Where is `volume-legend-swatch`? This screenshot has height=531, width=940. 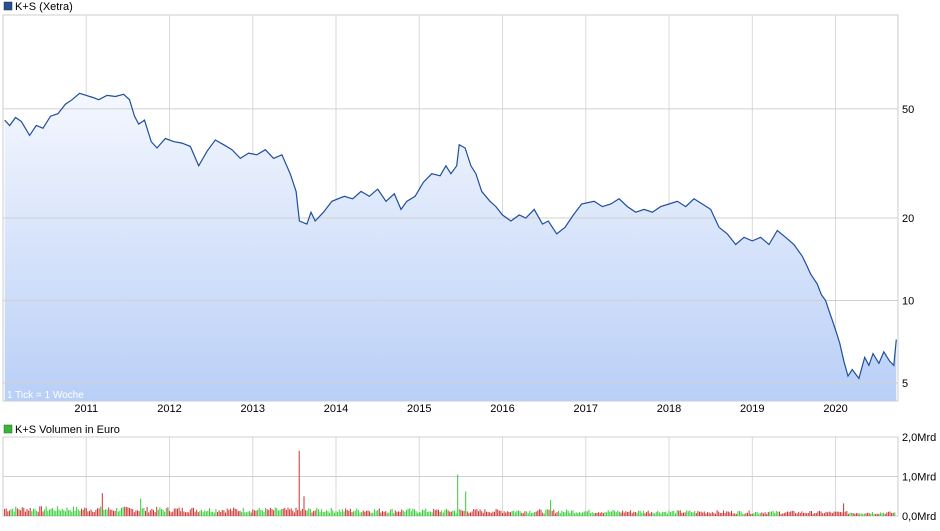
volume-legend-swatch is located at coordinates (8, 429).